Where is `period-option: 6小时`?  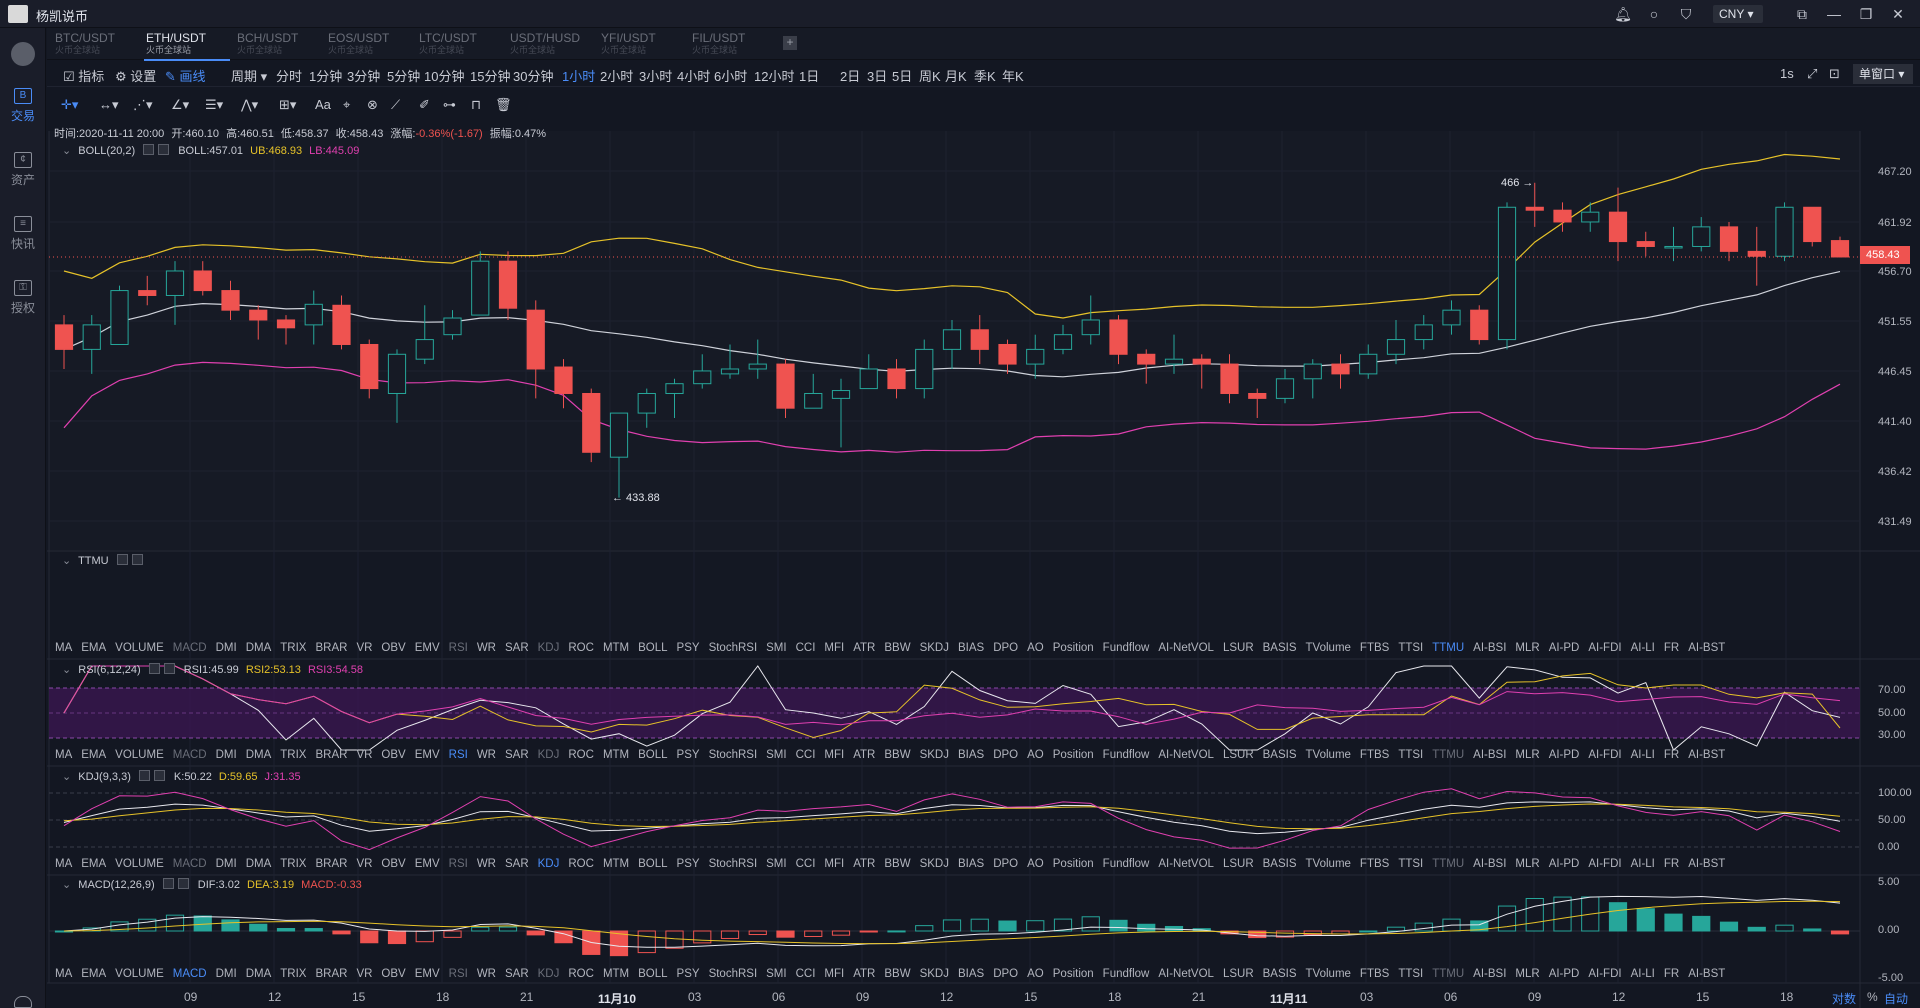 period-option: 6小时 is located at coordinates (731, 76).